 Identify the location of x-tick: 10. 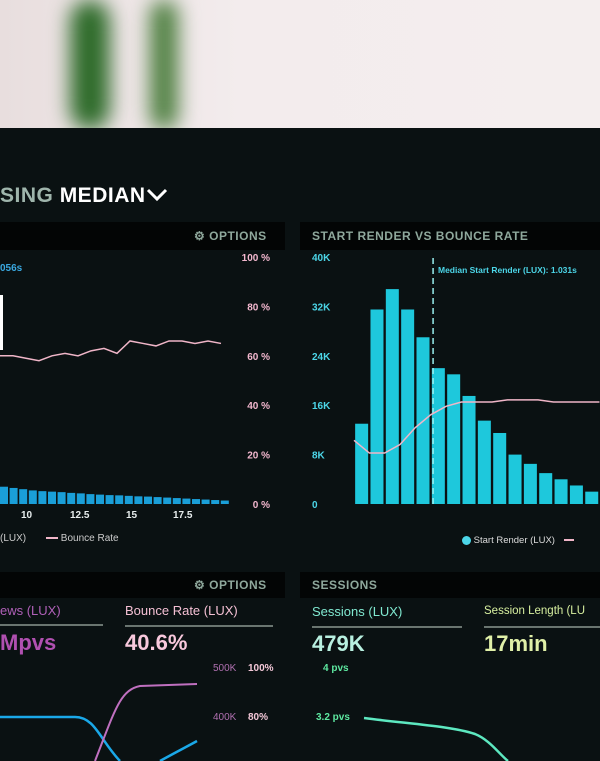
(27, 515).